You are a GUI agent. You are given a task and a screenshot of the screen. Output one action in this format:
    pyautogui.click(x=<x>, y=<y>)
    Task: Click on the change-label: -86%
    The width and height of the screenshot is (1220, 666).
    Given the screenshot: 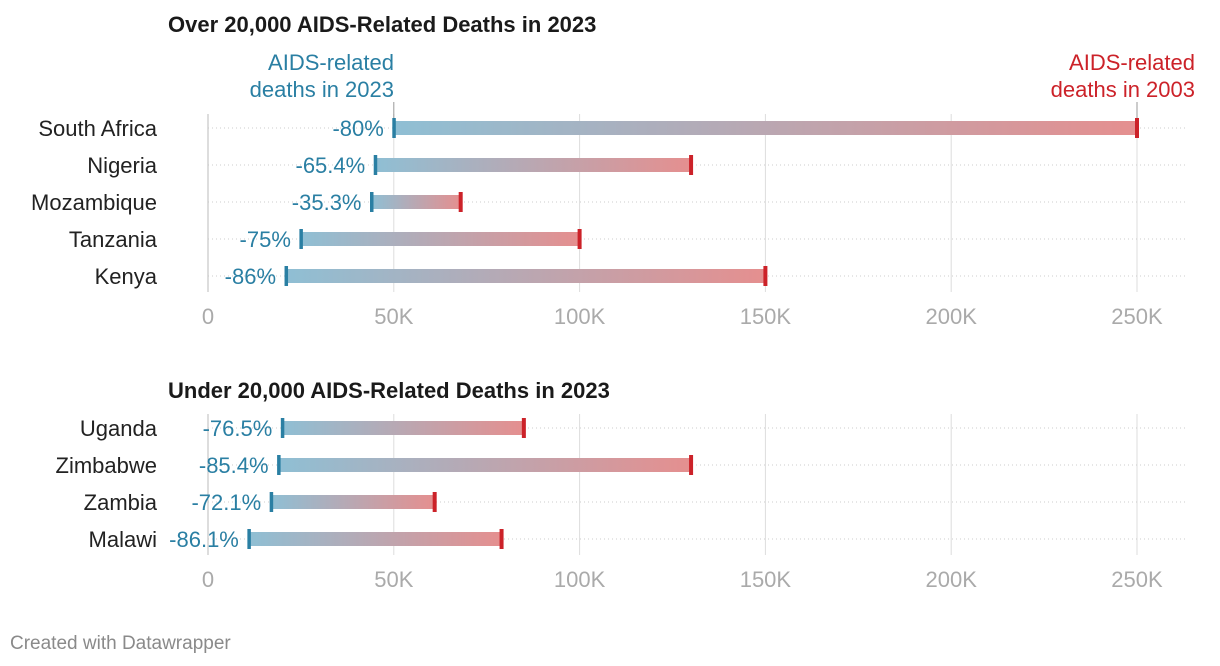 What is the action you would take?
    pyautogui.click(x=250, y=276)
    